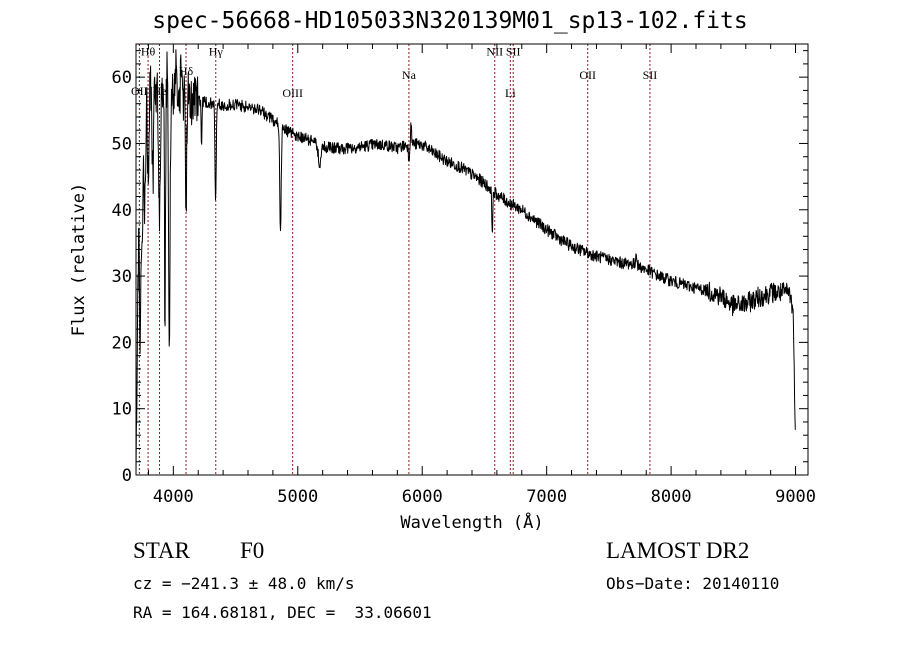 The height and width of the screenshot is (649, 900). Describe the element at coordinates (252, 550) in the screenshot. I see `object-subclass: F0` at that location.